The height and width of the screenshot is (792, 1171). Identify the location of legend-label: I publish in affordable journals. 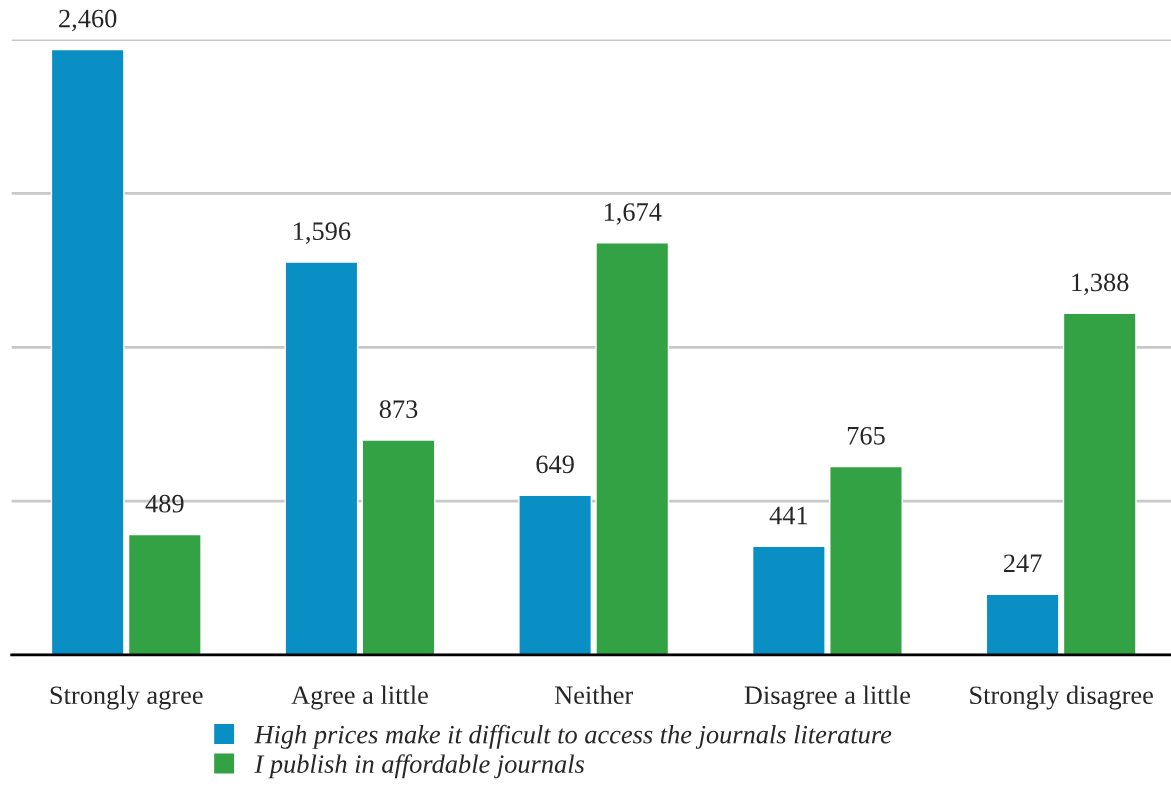
(419, 766).